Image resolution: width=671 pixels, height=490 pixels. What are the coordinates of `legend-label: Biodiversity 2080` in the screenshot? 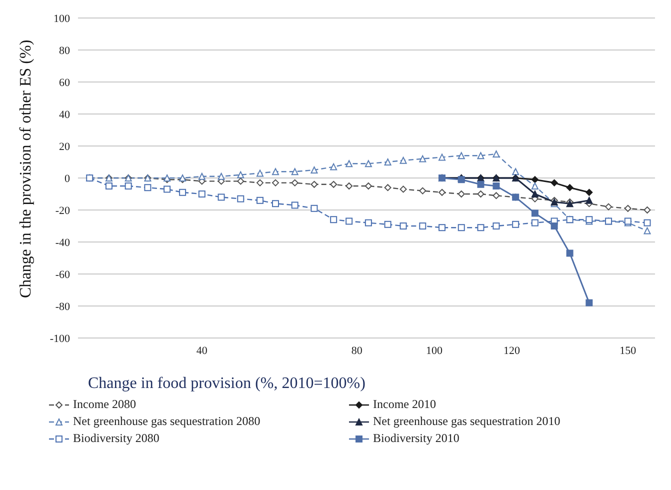 It's located at (116, 438).